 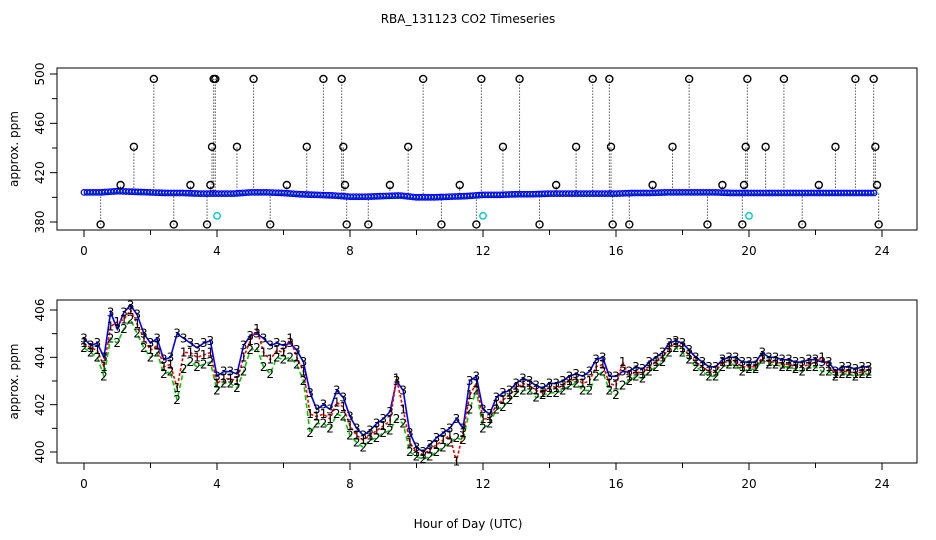 What do you see at coordinates (84, 251) in the screenshot?
I see `x-tick-label: 0` at bounding box center [84, 251].